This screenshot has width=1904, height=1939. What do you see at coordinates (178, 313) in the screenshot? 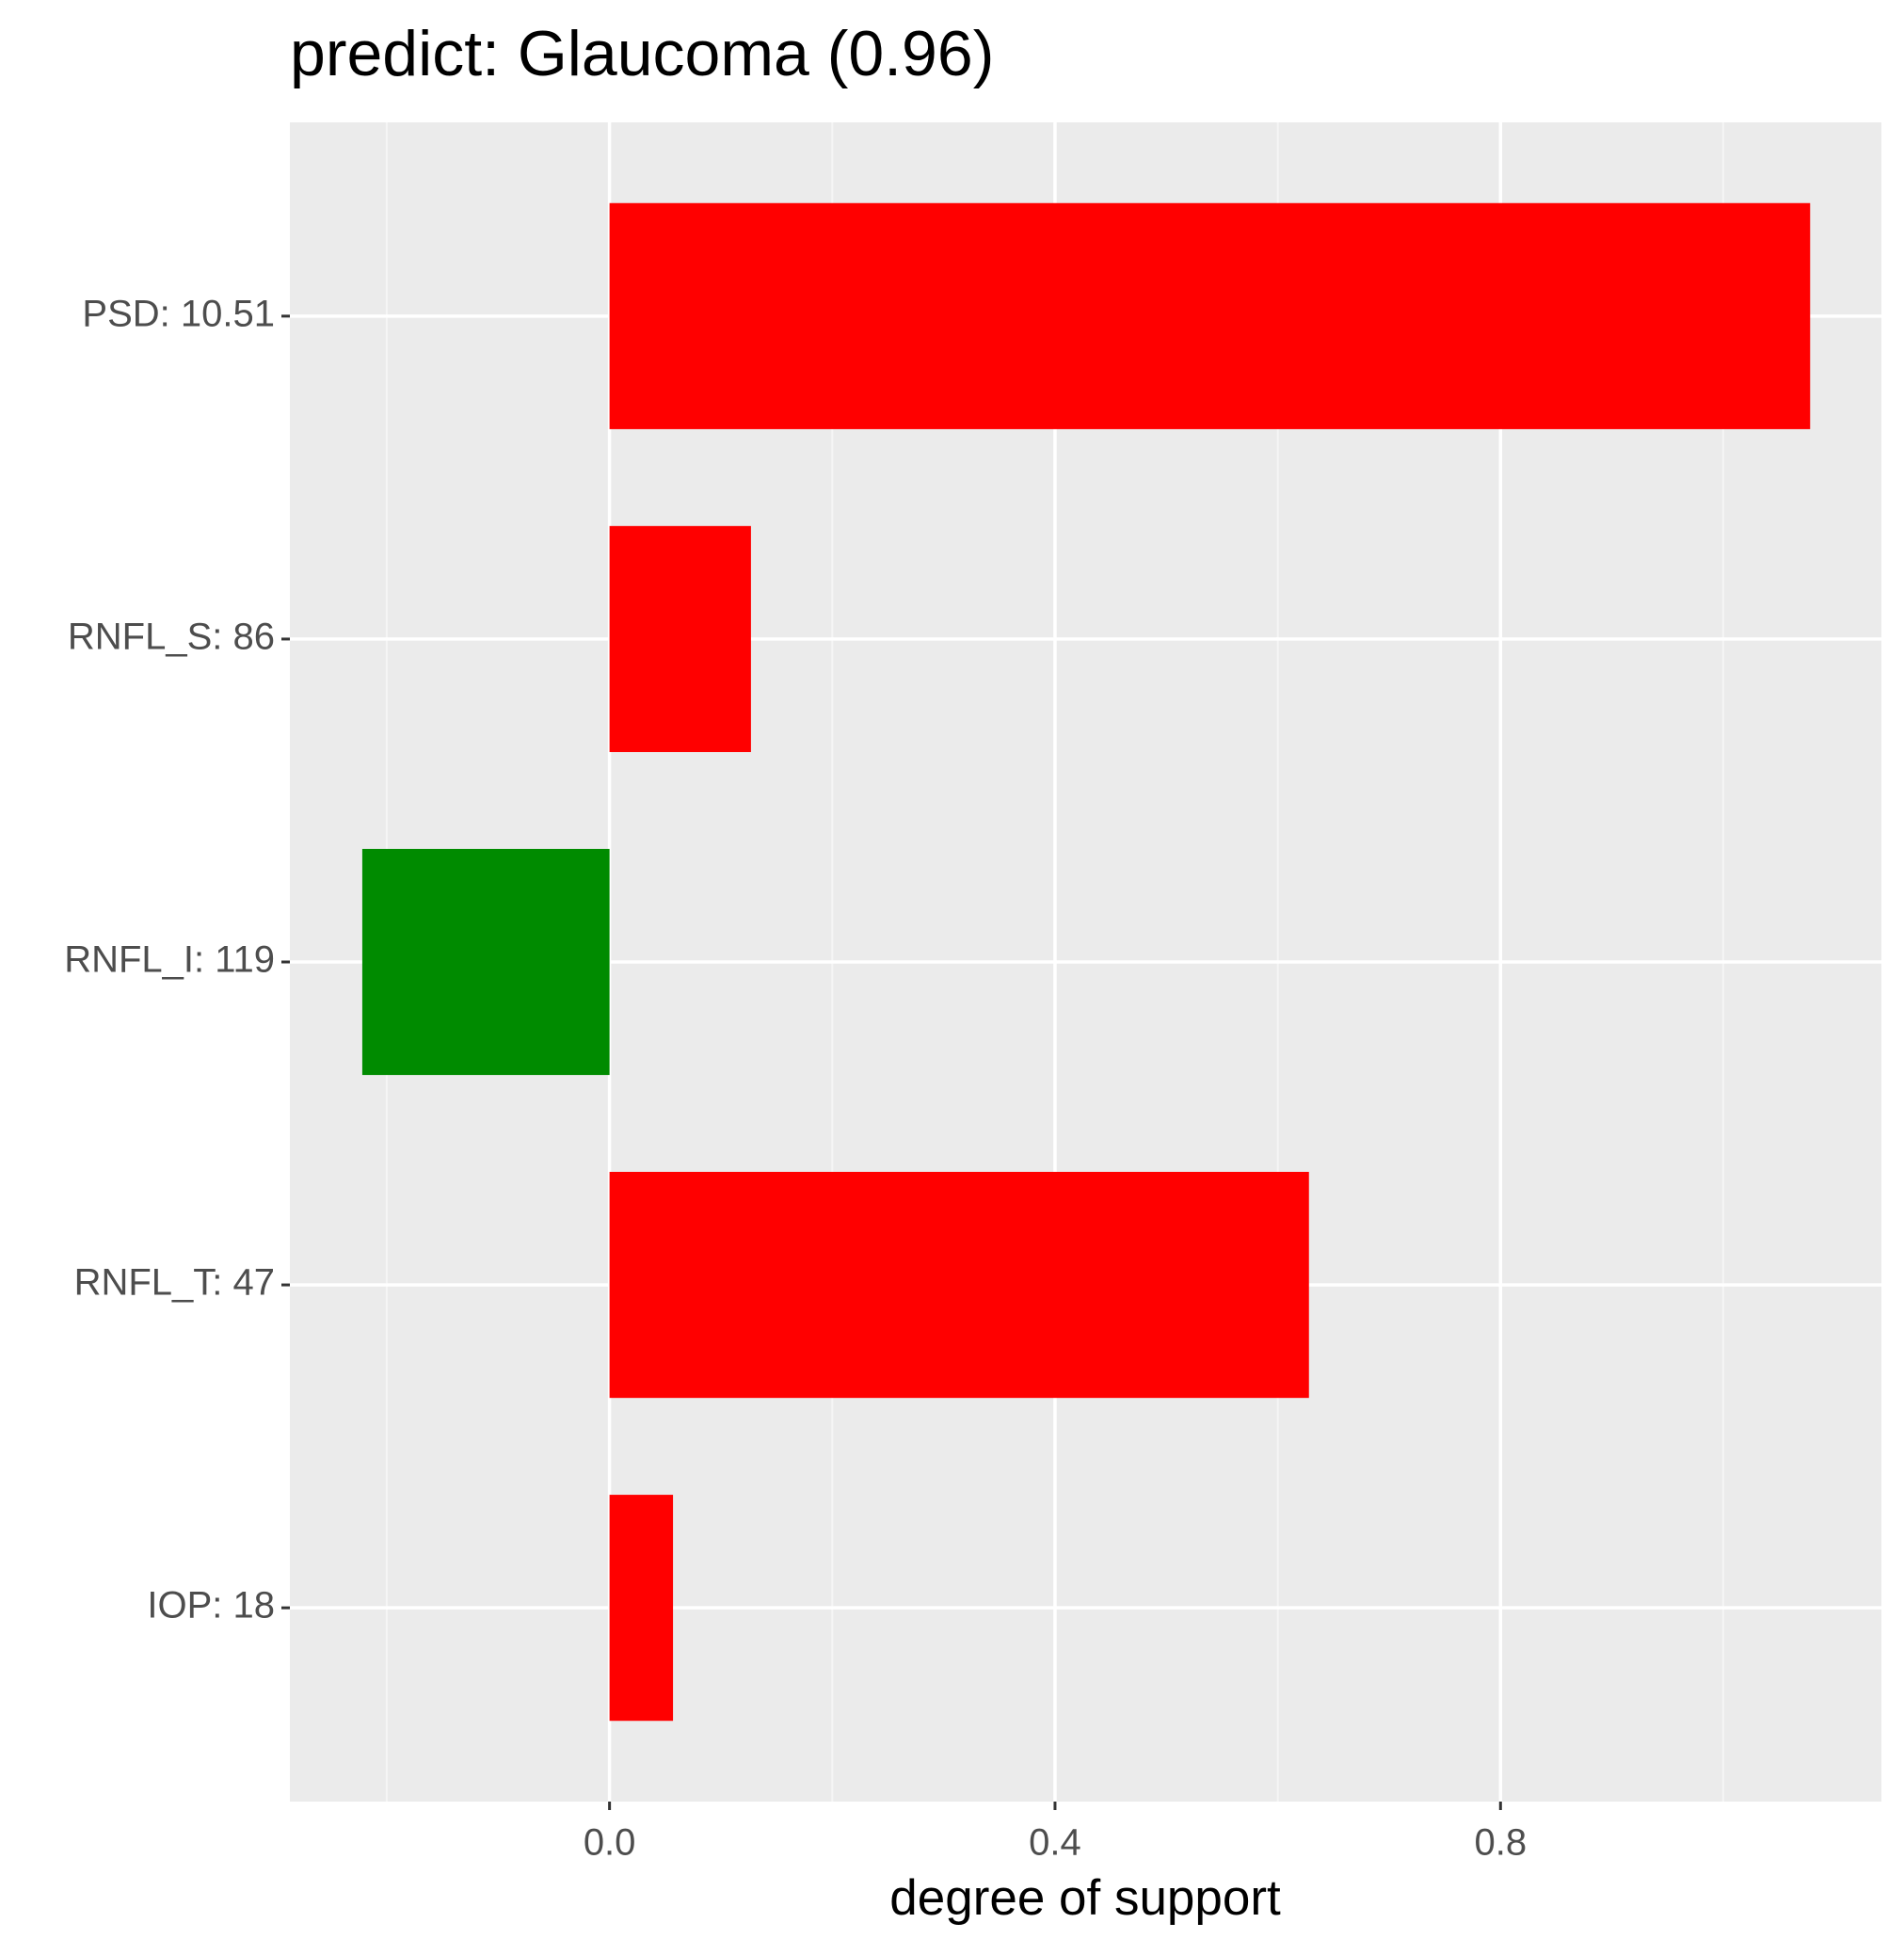
I see `y-tick-label: PSD: 10.51` at bounding box center [178, 313].